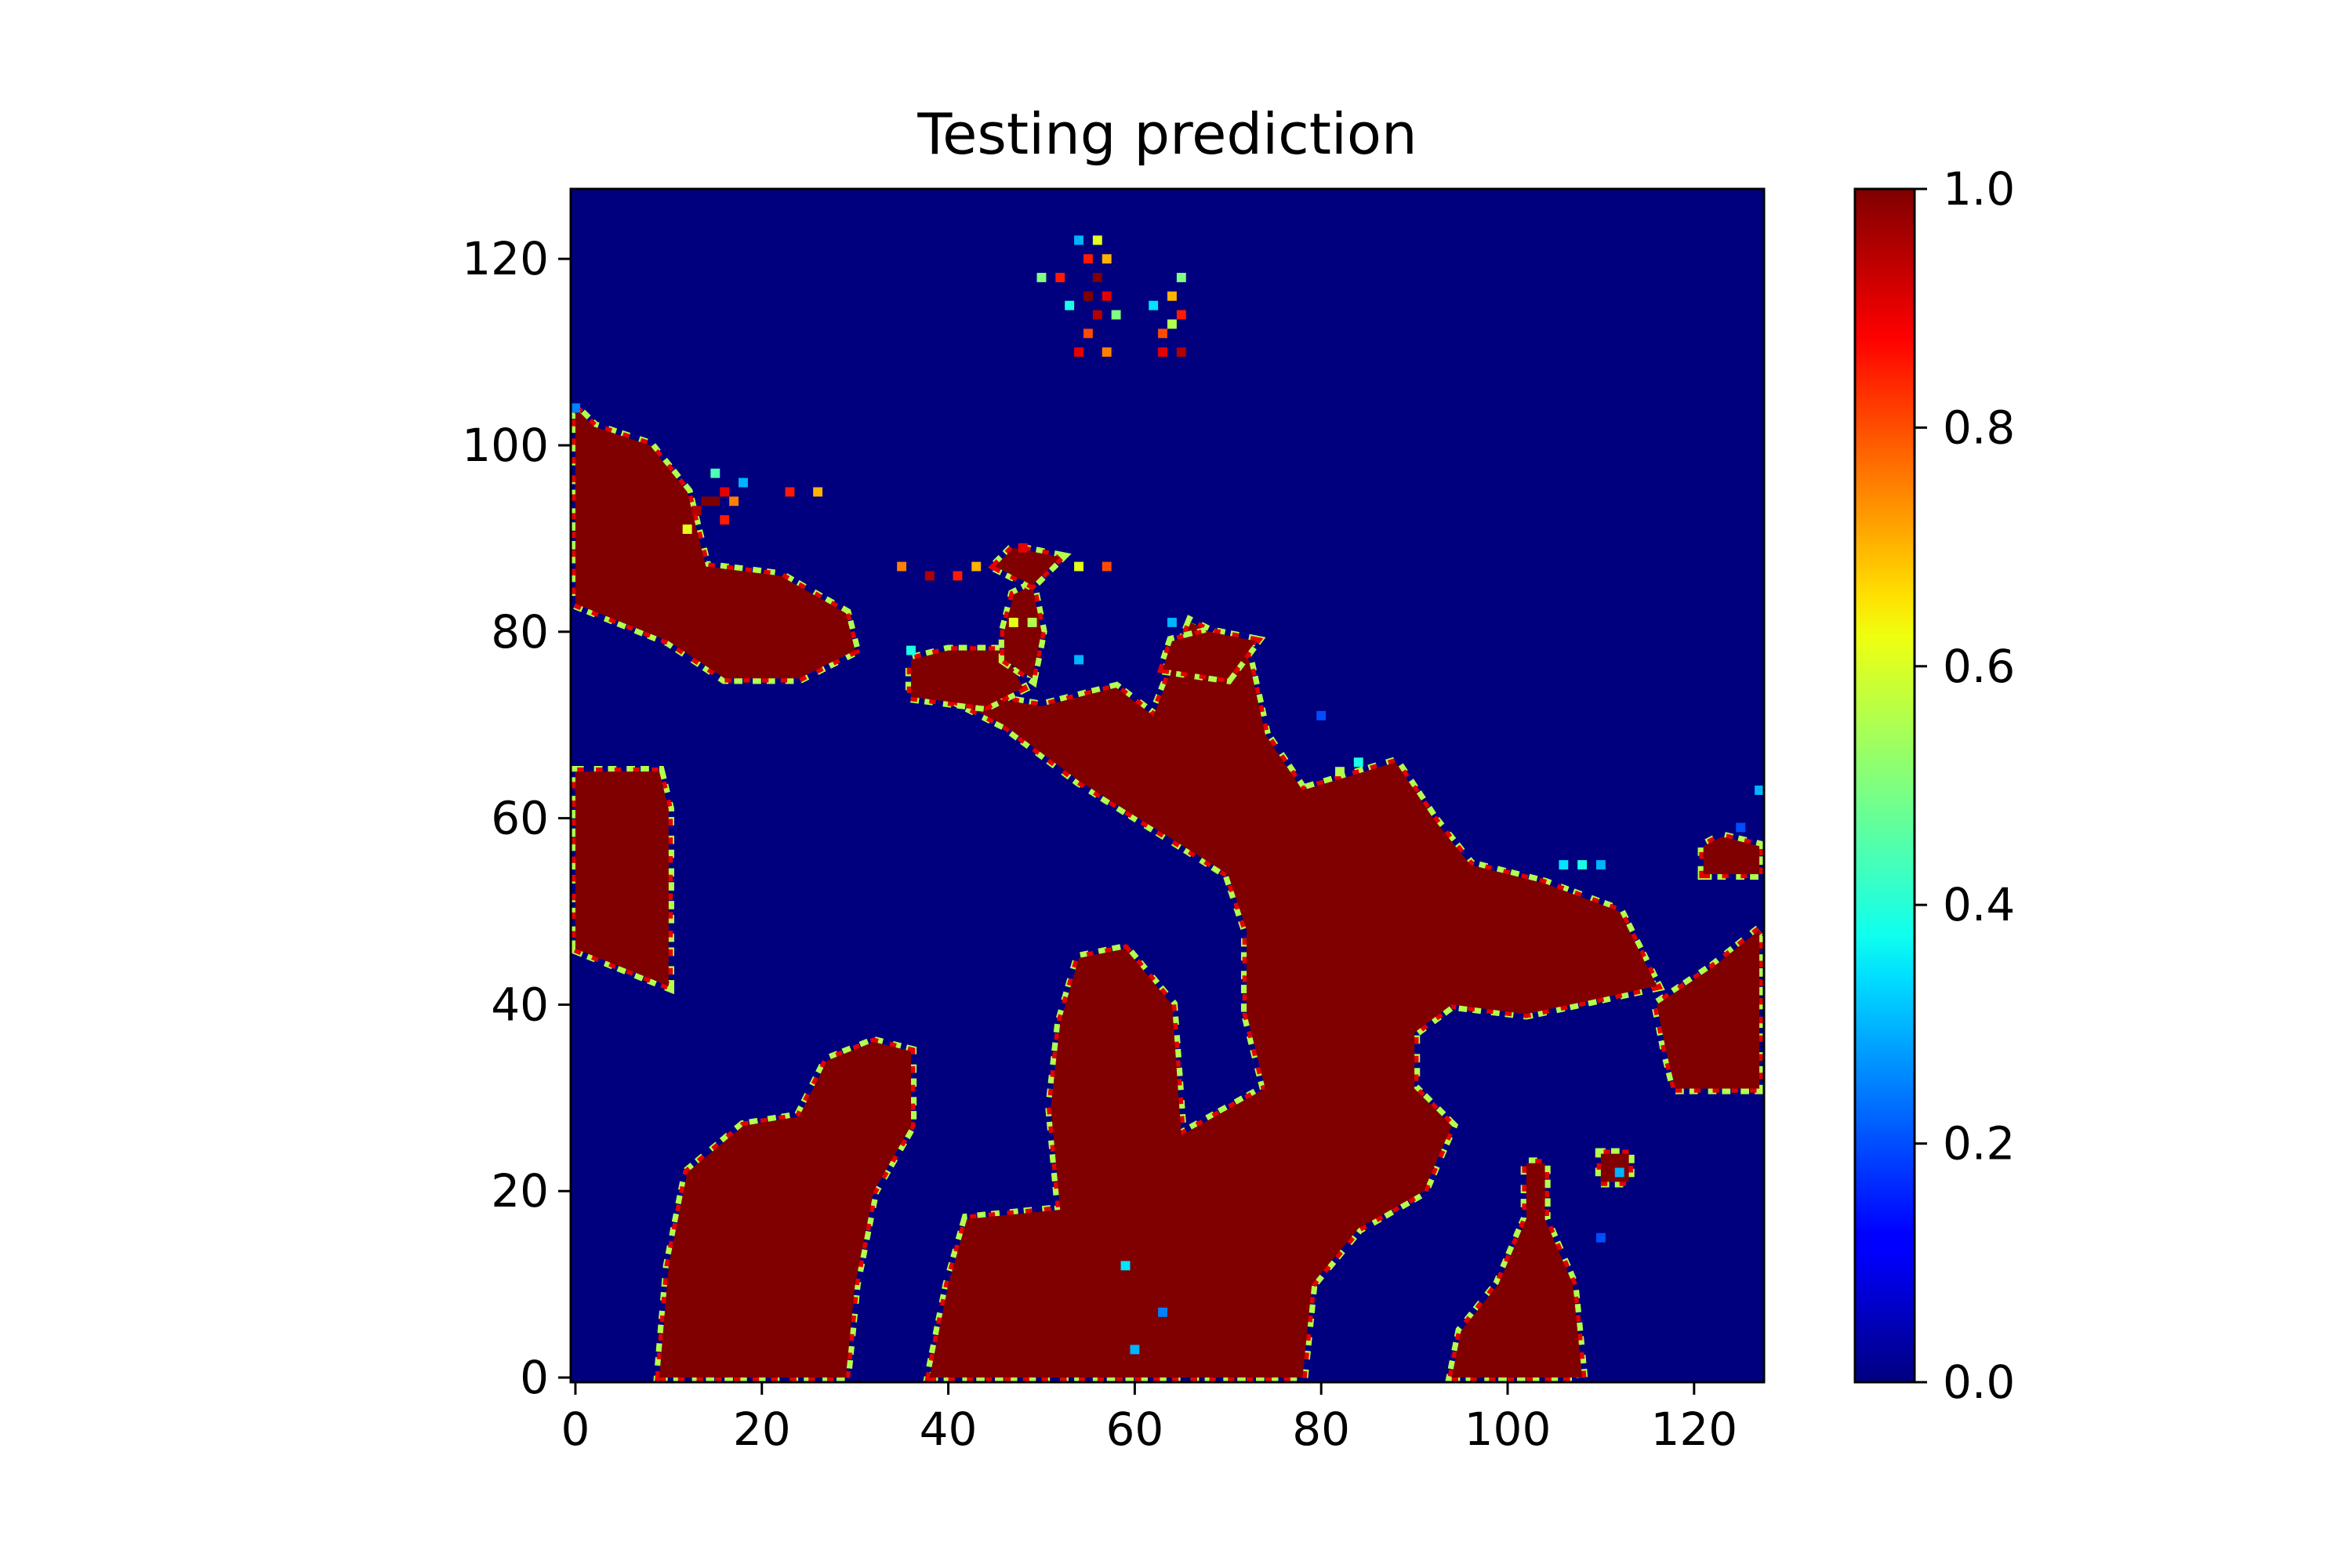 This screenshot has height=1568, width=2352. I want to click on x-tick-label: 40, so click(949, 1429).